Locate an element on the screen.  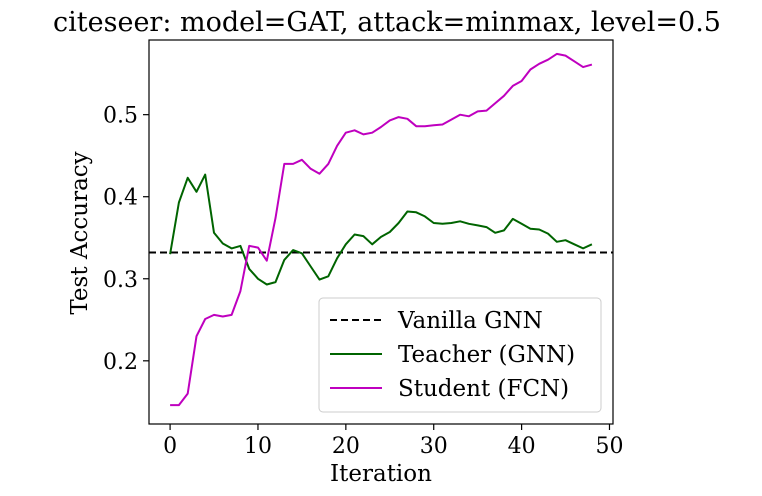
y-tick-label: 0.5 is located at coordinates (120, 116).